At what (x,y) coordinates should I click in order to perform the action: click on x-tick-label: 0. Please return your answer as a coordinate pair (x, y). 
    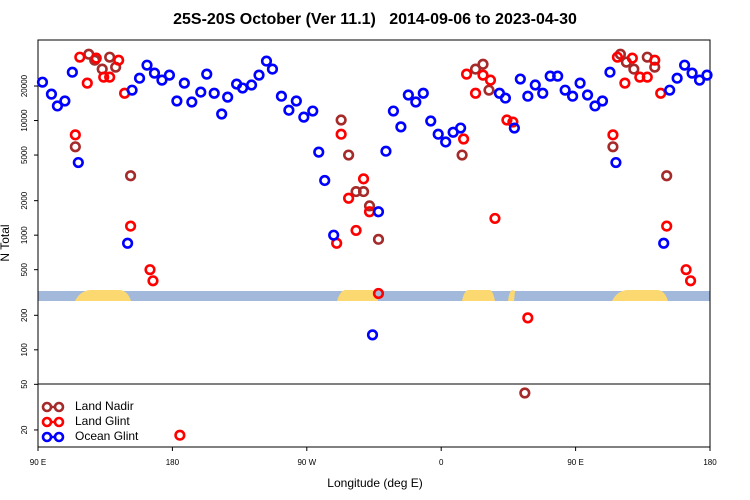
    Looking at the image, I should click on (441, 462).